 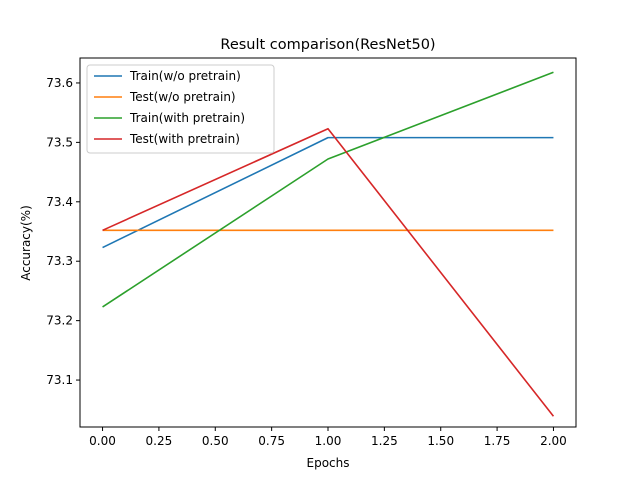 I want to click on y-axis-ticks: 73.1 73.2 73.3 73.4 73.5 73.6, so click(x=63, y=231).